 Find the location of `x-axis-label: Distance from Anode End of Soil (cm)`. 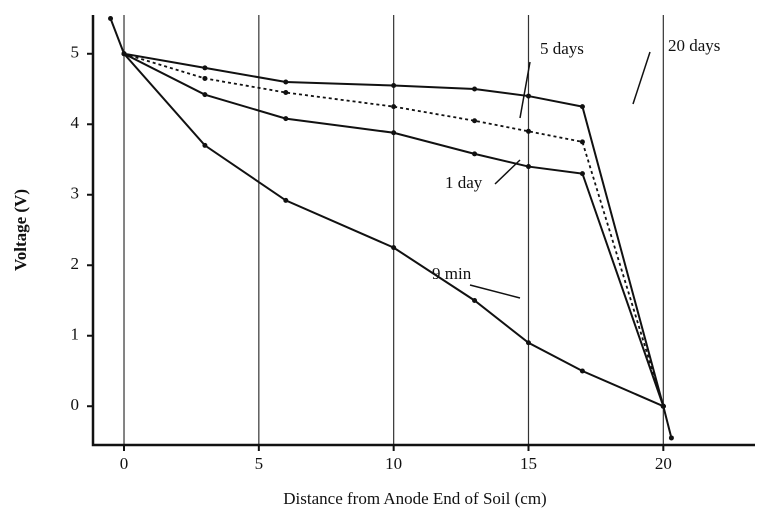

x-axis-label: Distance from Anode End of Soil (cm) is located at coordinates (414, 498).